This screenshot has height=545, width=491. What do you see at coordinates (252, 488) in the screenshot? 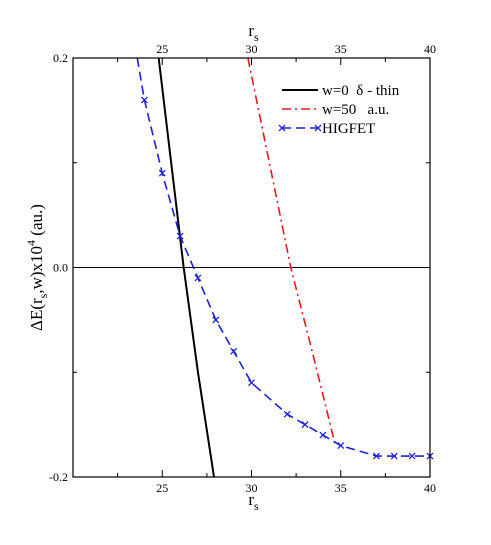
I see `x-tick-label-bottom: 30` at bounding box center [252, 488].